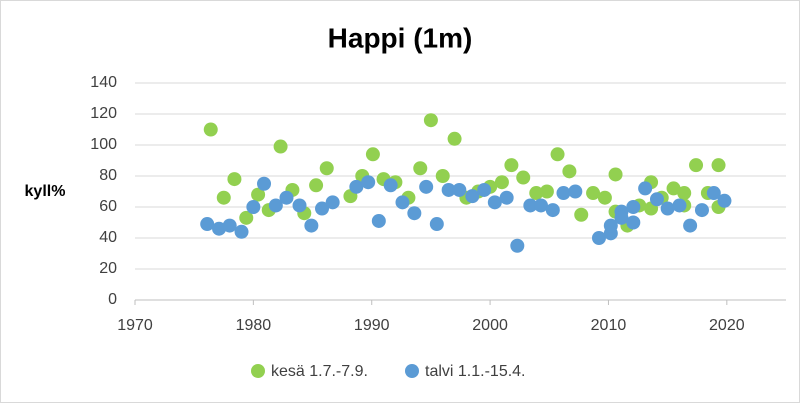 Image resolution: width=800 pixels, height=403 pixels. What do you see at coordinates (108, 237) in the screenshot?
I see `y-tick-label: 40` at bounding box center [108, 237].